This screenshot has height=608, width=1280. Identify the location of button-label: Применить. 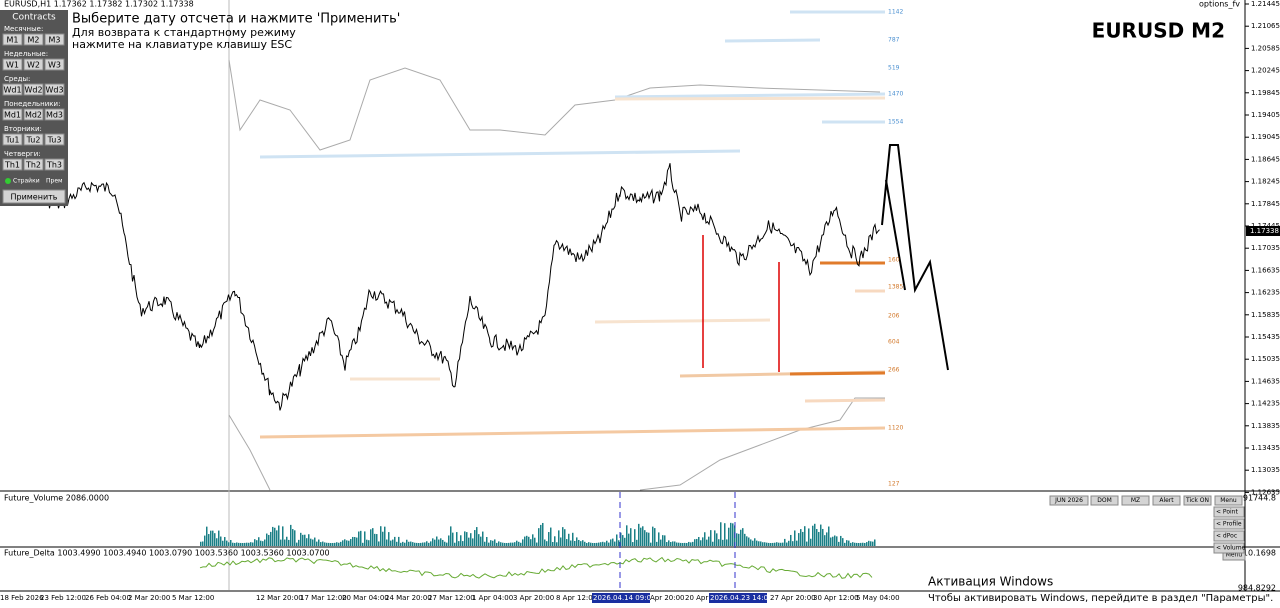
(33, 197).